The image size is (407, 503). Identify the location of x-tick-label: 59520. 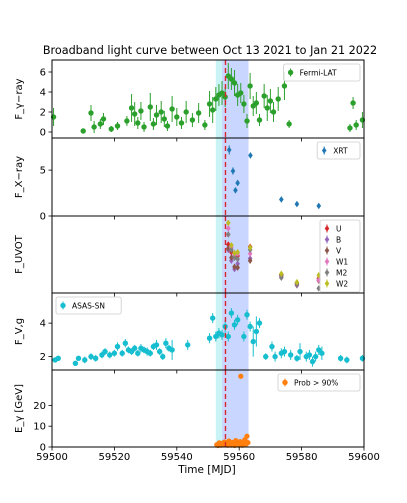
(114, 457).